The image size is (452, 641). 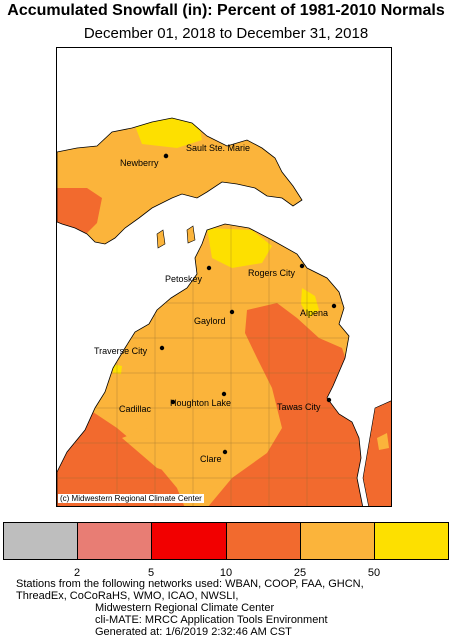 I want to click on city-alpena: Alpena, so click(x=318, y=310).